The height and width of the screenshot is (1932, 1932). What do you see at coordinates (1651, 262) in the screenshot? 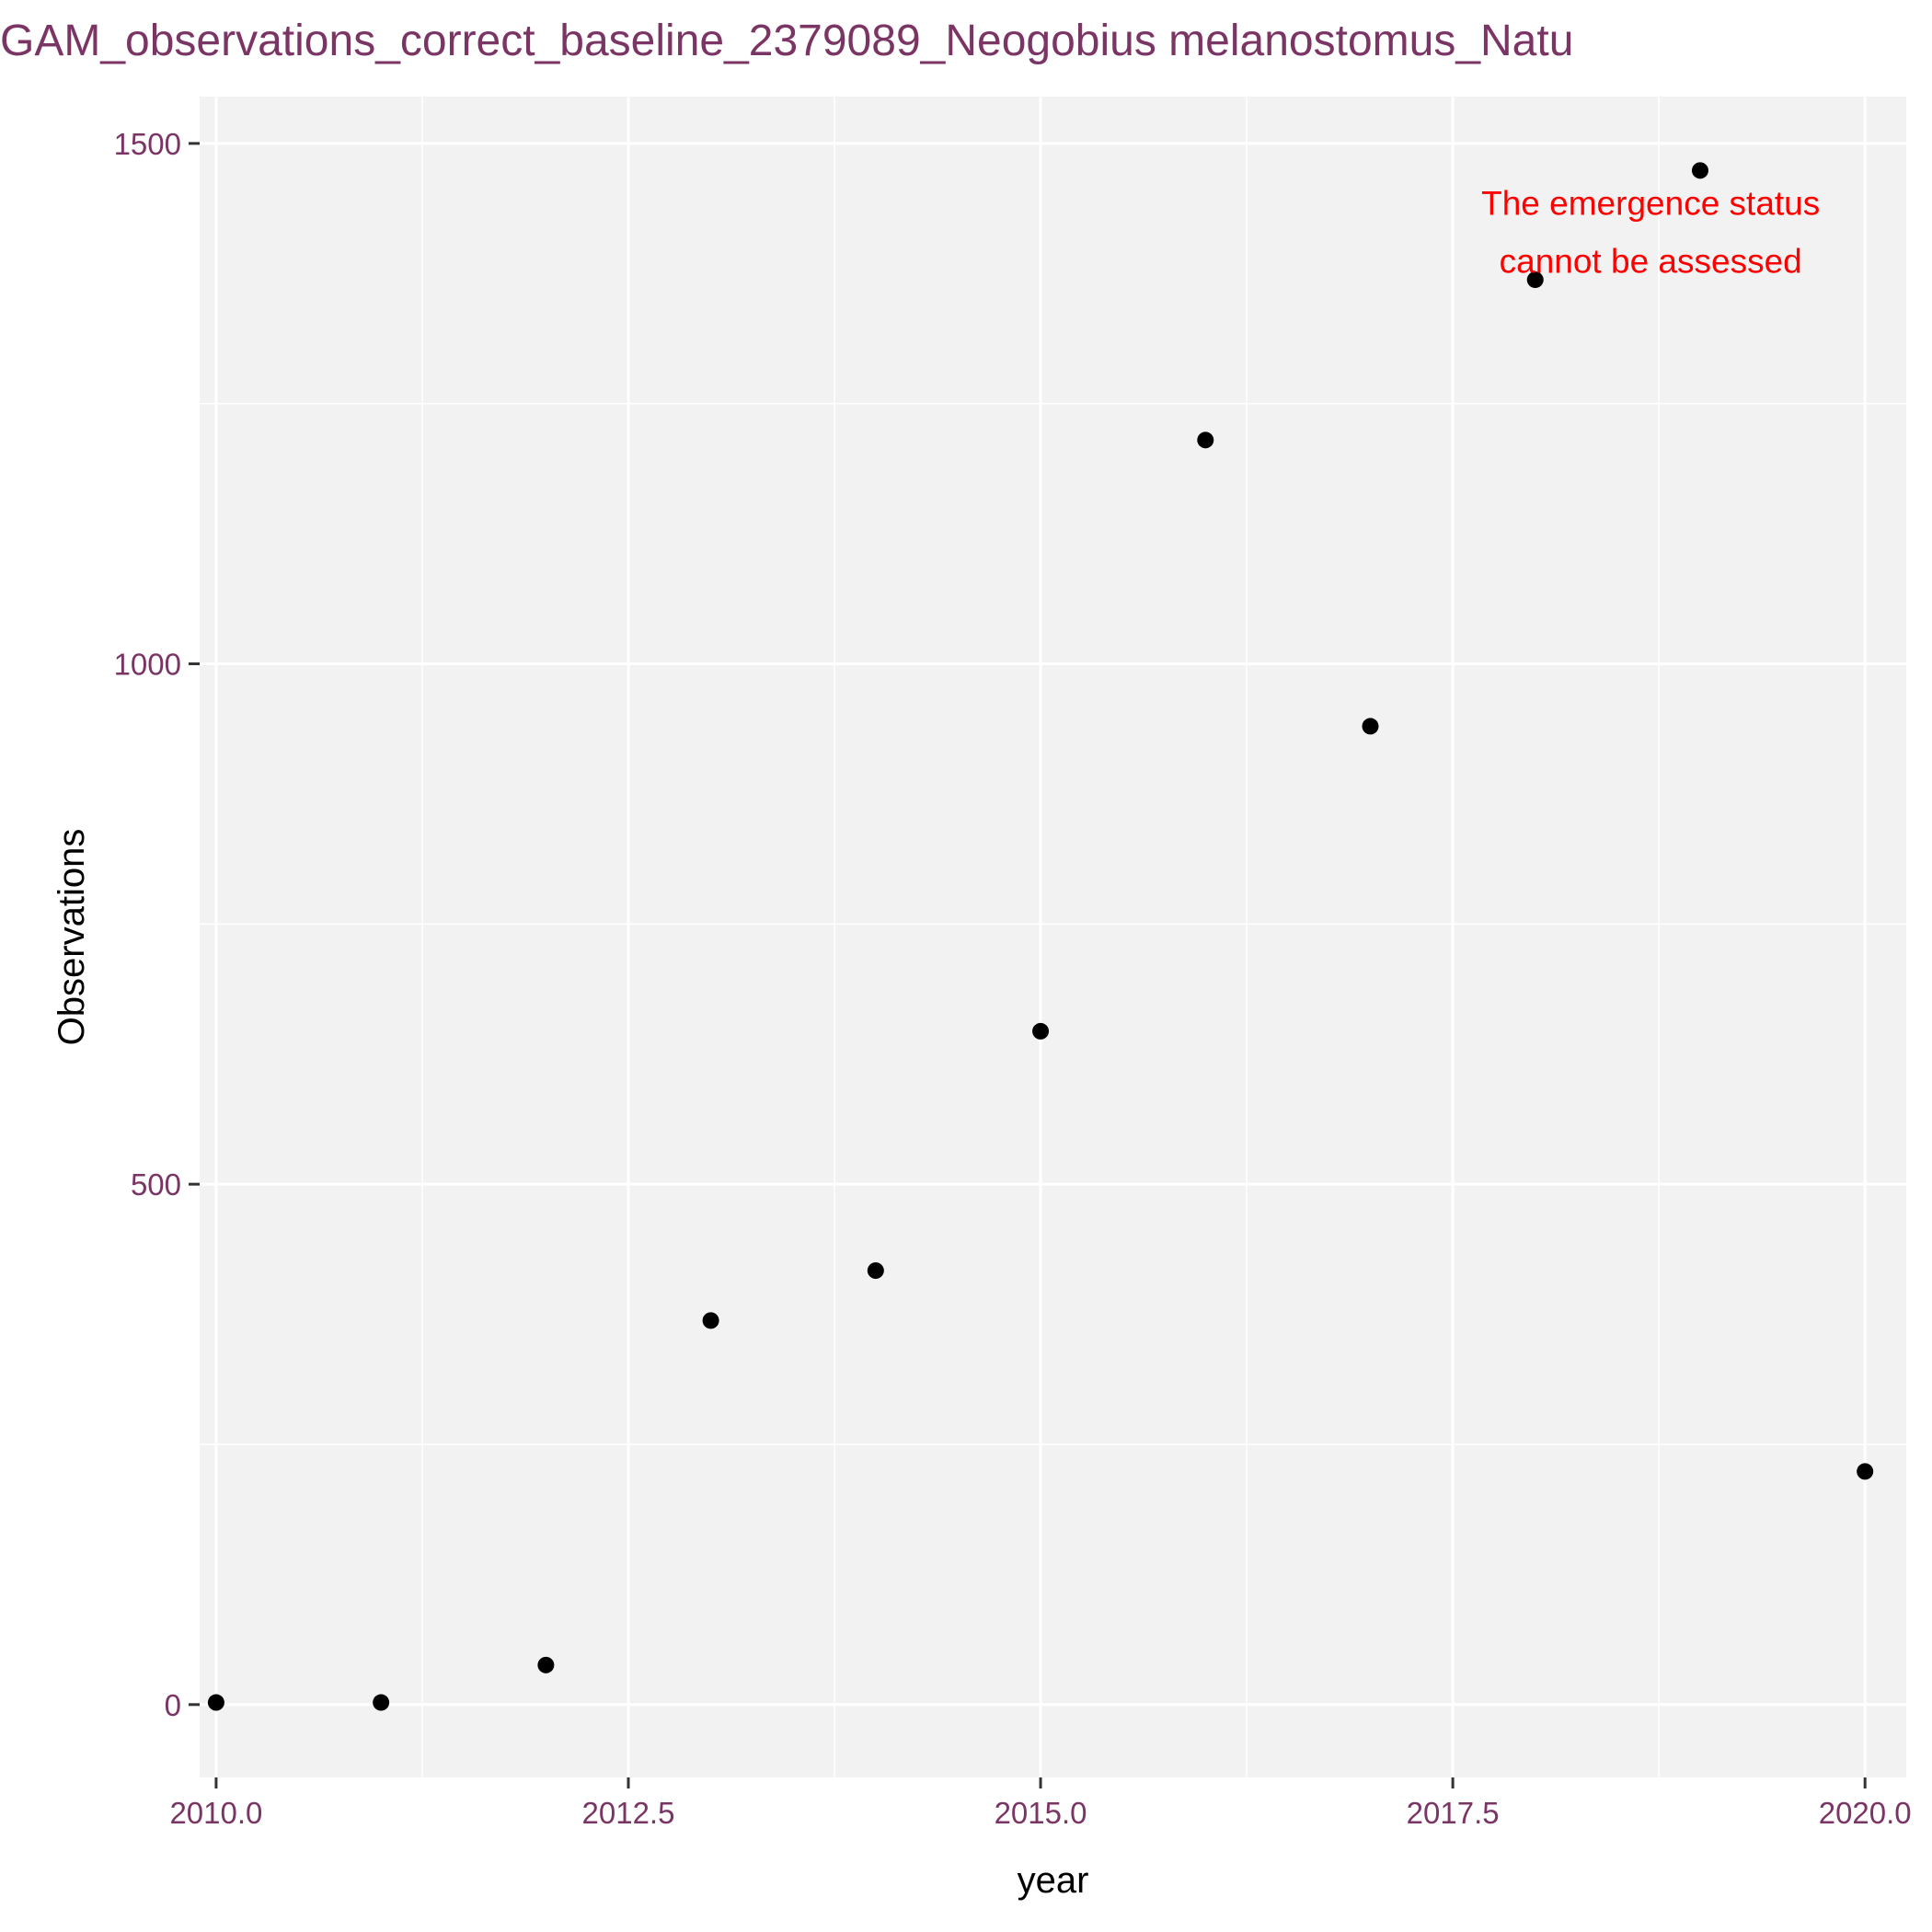
I see `annotation-line: cannot be assessed` at bounding box center [1651, 262].